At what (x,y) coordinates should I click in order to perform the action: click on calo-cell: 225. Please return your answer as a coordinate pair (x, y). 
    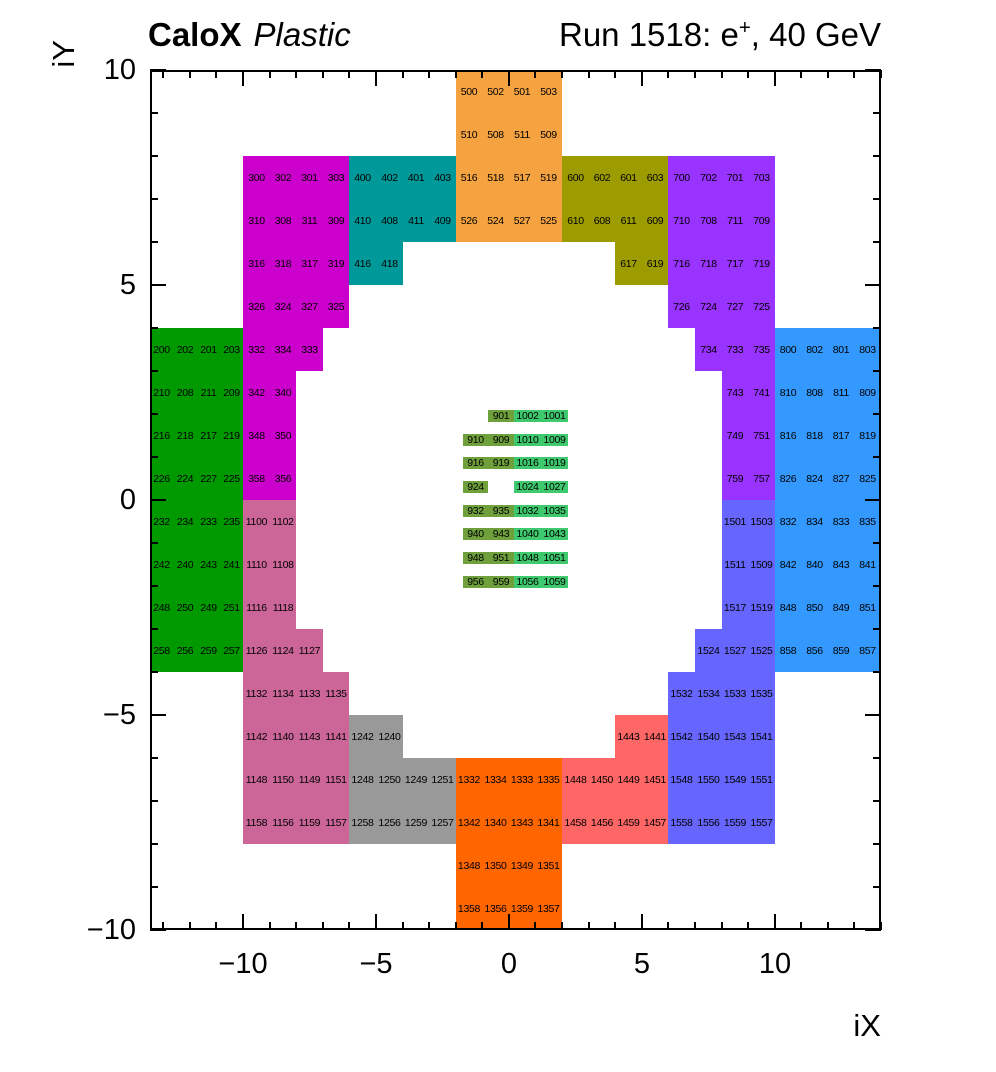
    Looking at the image, I should click on (231, 478).